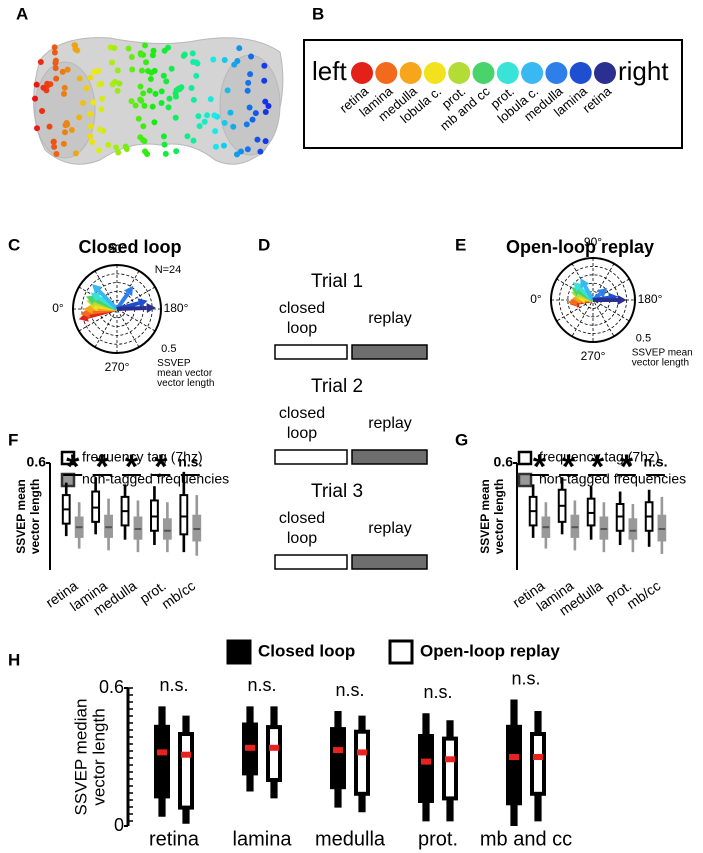 The height and width of the screenshot is (853, 703). Describe the element at coordinates (329, 71) in the screenshot. I see `key-left: left` at that location.